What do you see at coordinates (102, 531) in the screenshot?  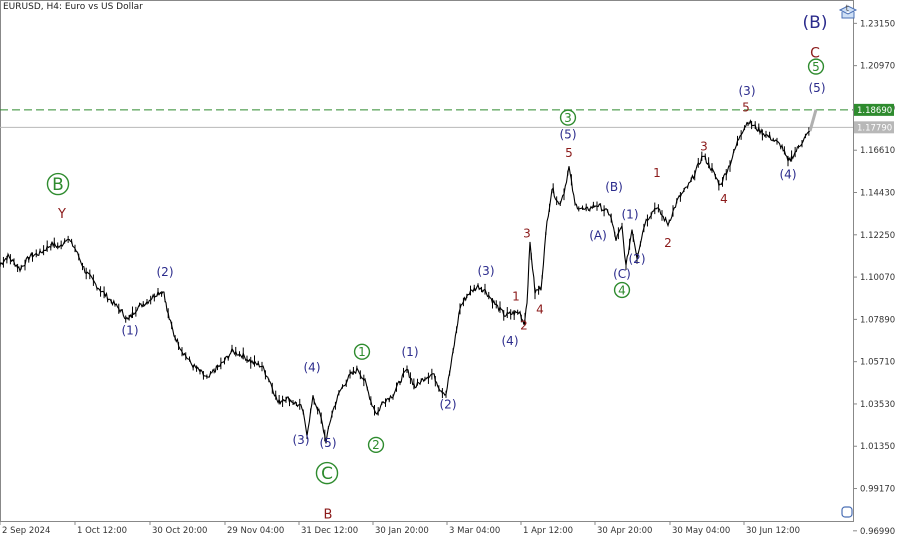 I see `x-tick-label: 1 Oct 12:00` at bounding box center [102, 531].